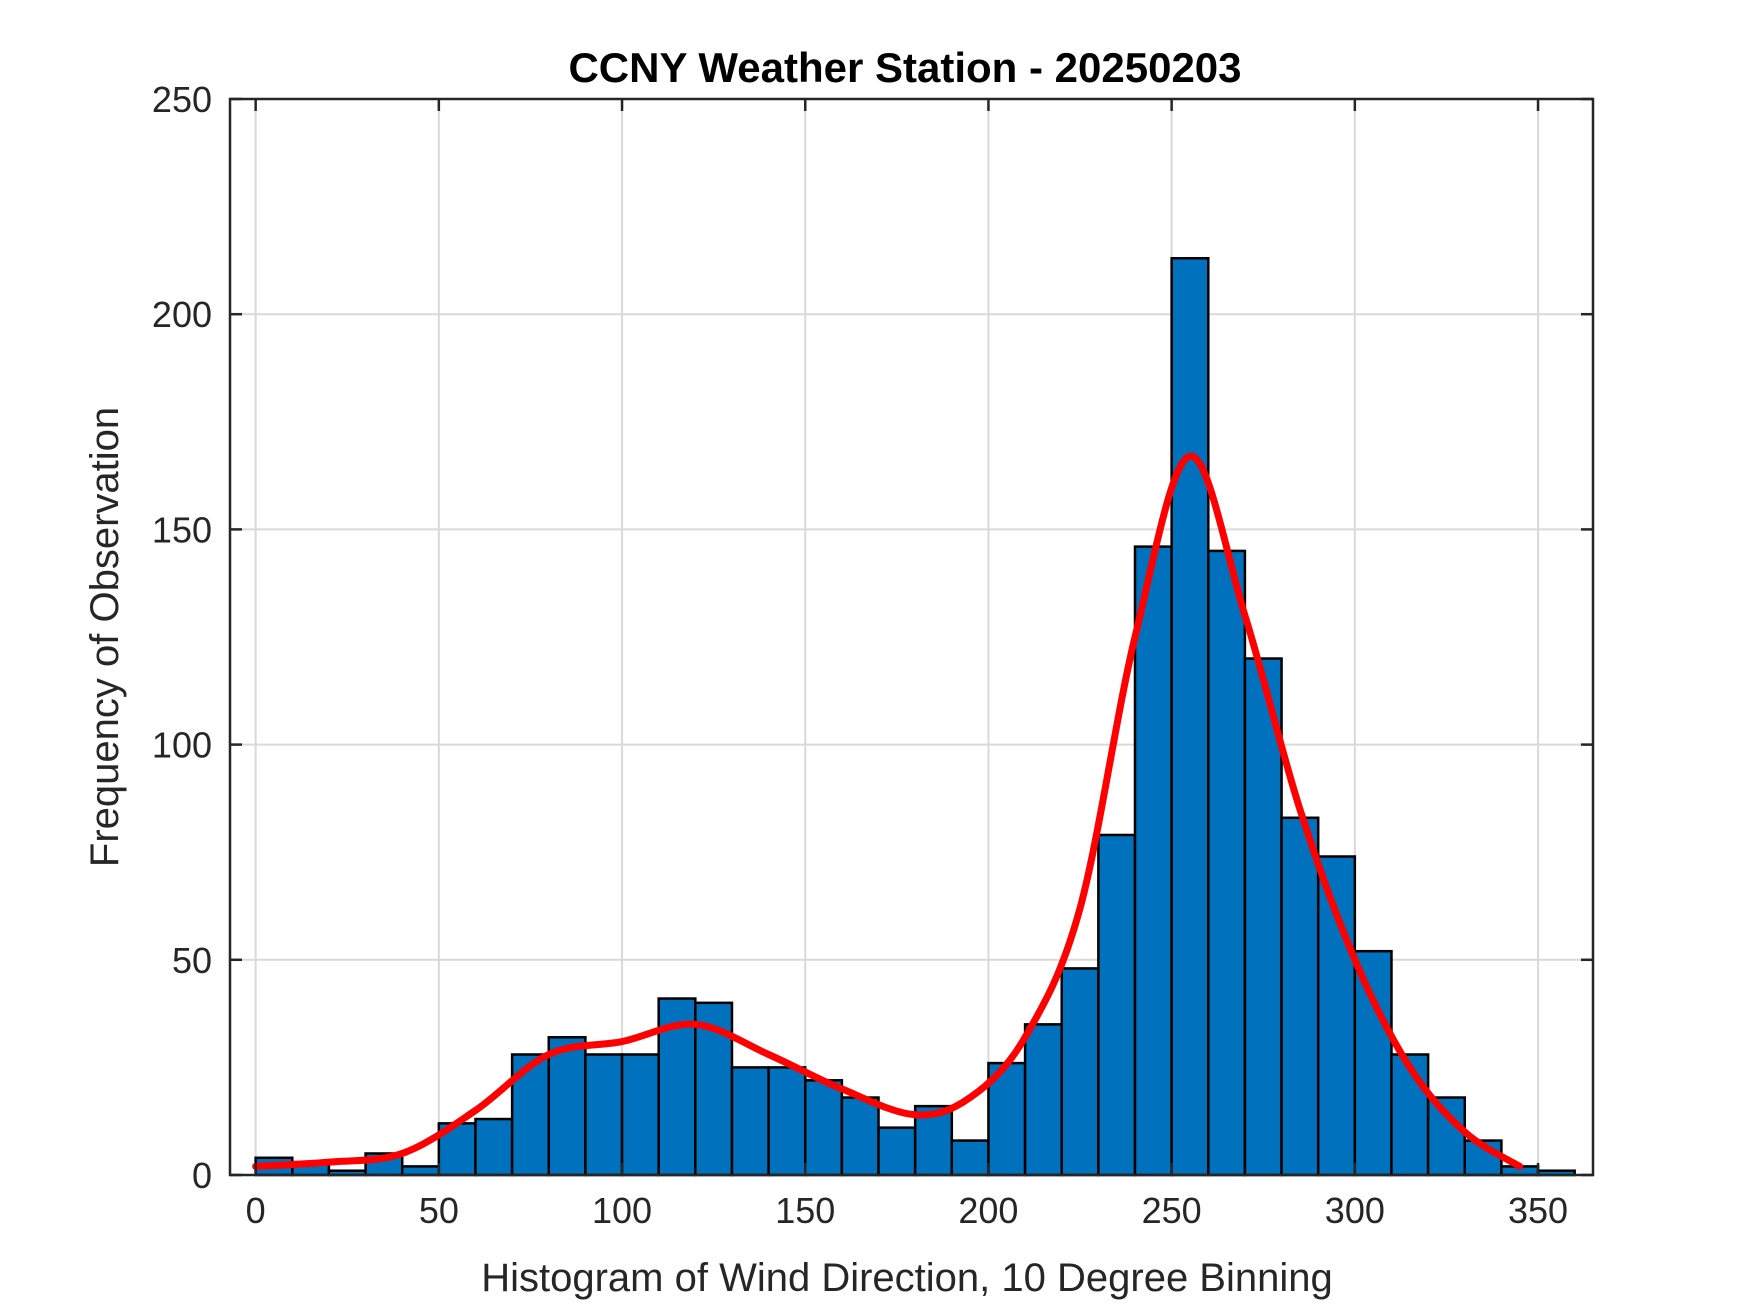 This screenshot has height=1313, width=1750. Describe the element at coordinates (182, 529) in the screenshot. I see `y-tick-label: 150` at that location.